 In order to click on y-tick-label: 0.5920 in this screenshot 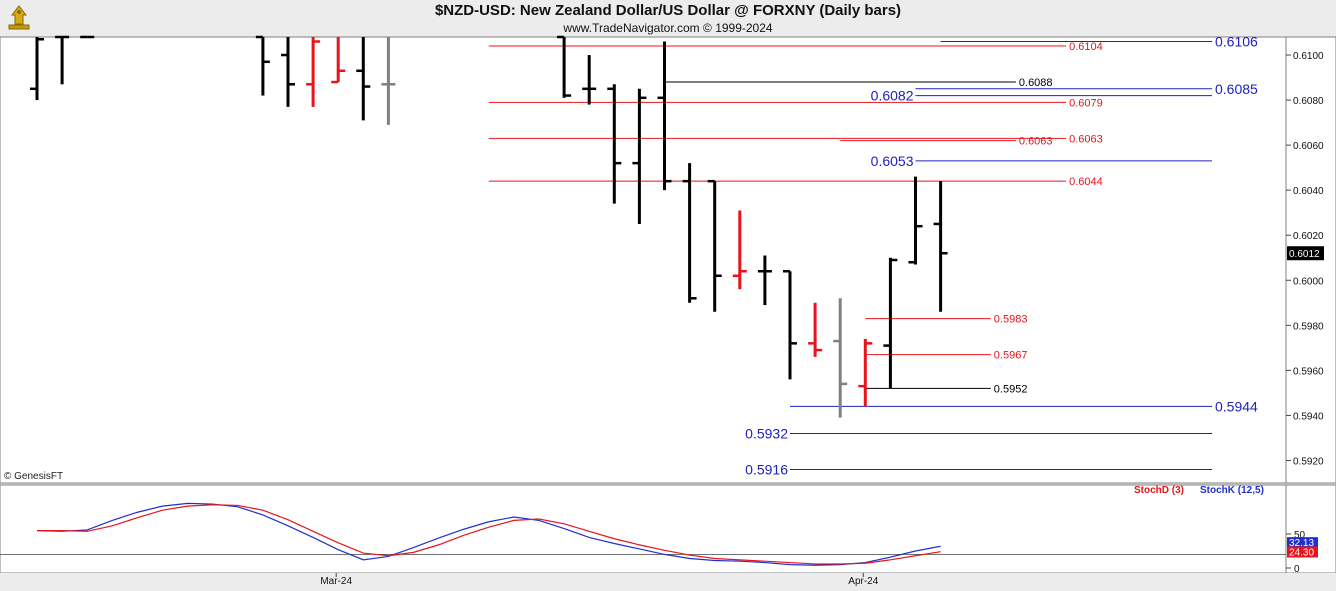, I will do `click(1308, 461)`.